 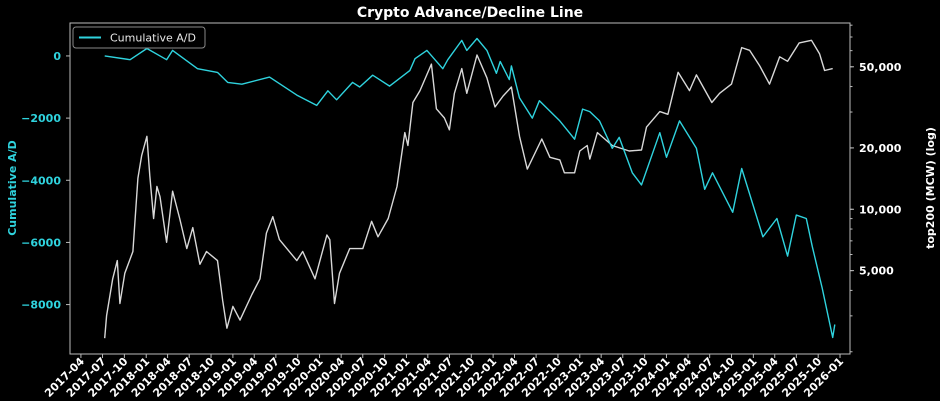 I want to click on right-axis: 5,000 10,000 20,000 50,000, so click(x=876, y=188).